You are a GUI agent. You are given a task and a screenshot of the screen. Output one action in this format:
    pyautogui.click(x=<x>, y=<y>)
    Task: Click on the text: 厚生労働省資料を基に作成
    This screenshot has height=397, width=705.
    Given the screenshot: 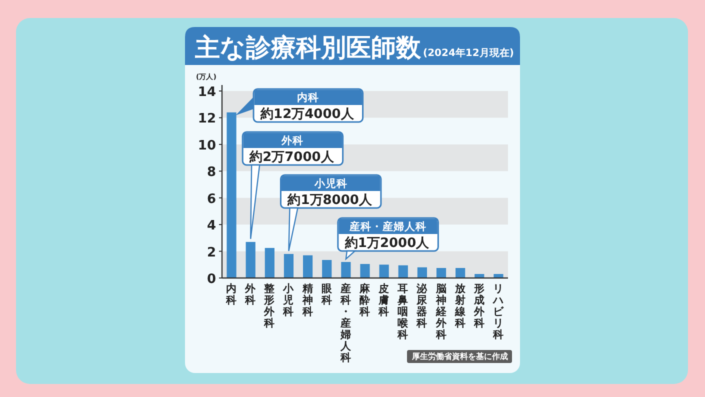 What is the action you would take?
    pyautogui.click(x=459, y=356)
    